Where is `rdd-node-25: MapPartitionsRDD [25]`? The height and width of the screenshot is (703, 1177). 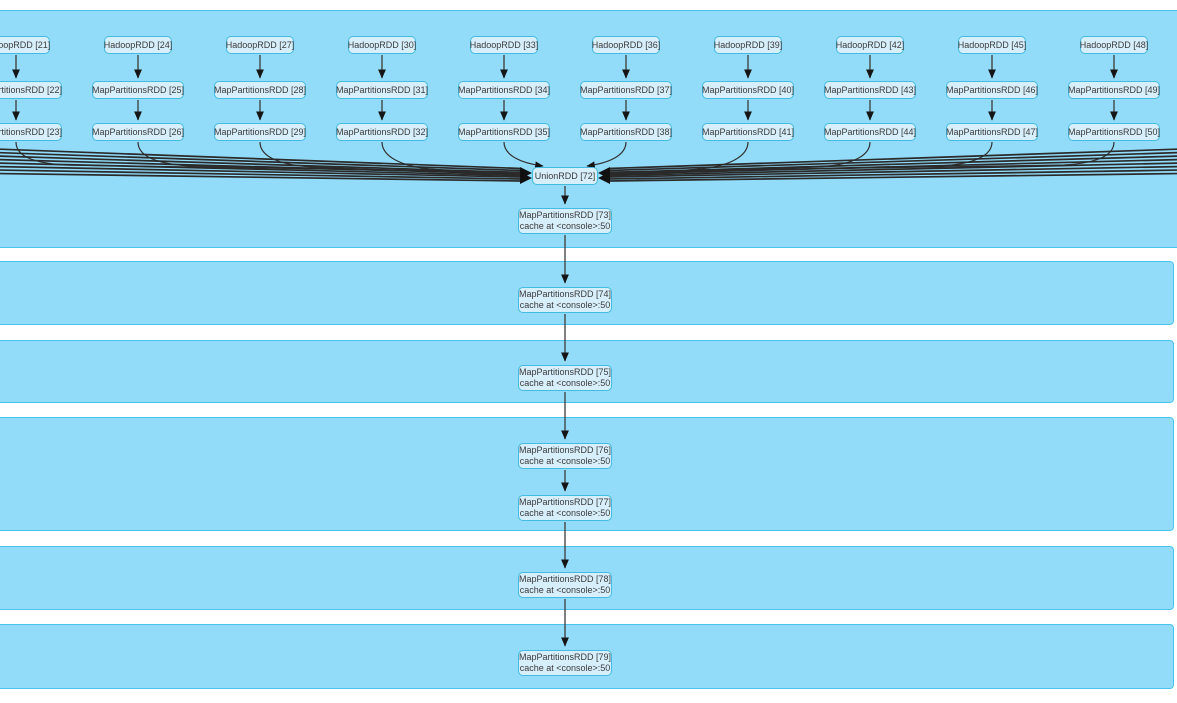 rdd-node-25: MapPartitionsRDD [25] is located at coordinates (138, 90).